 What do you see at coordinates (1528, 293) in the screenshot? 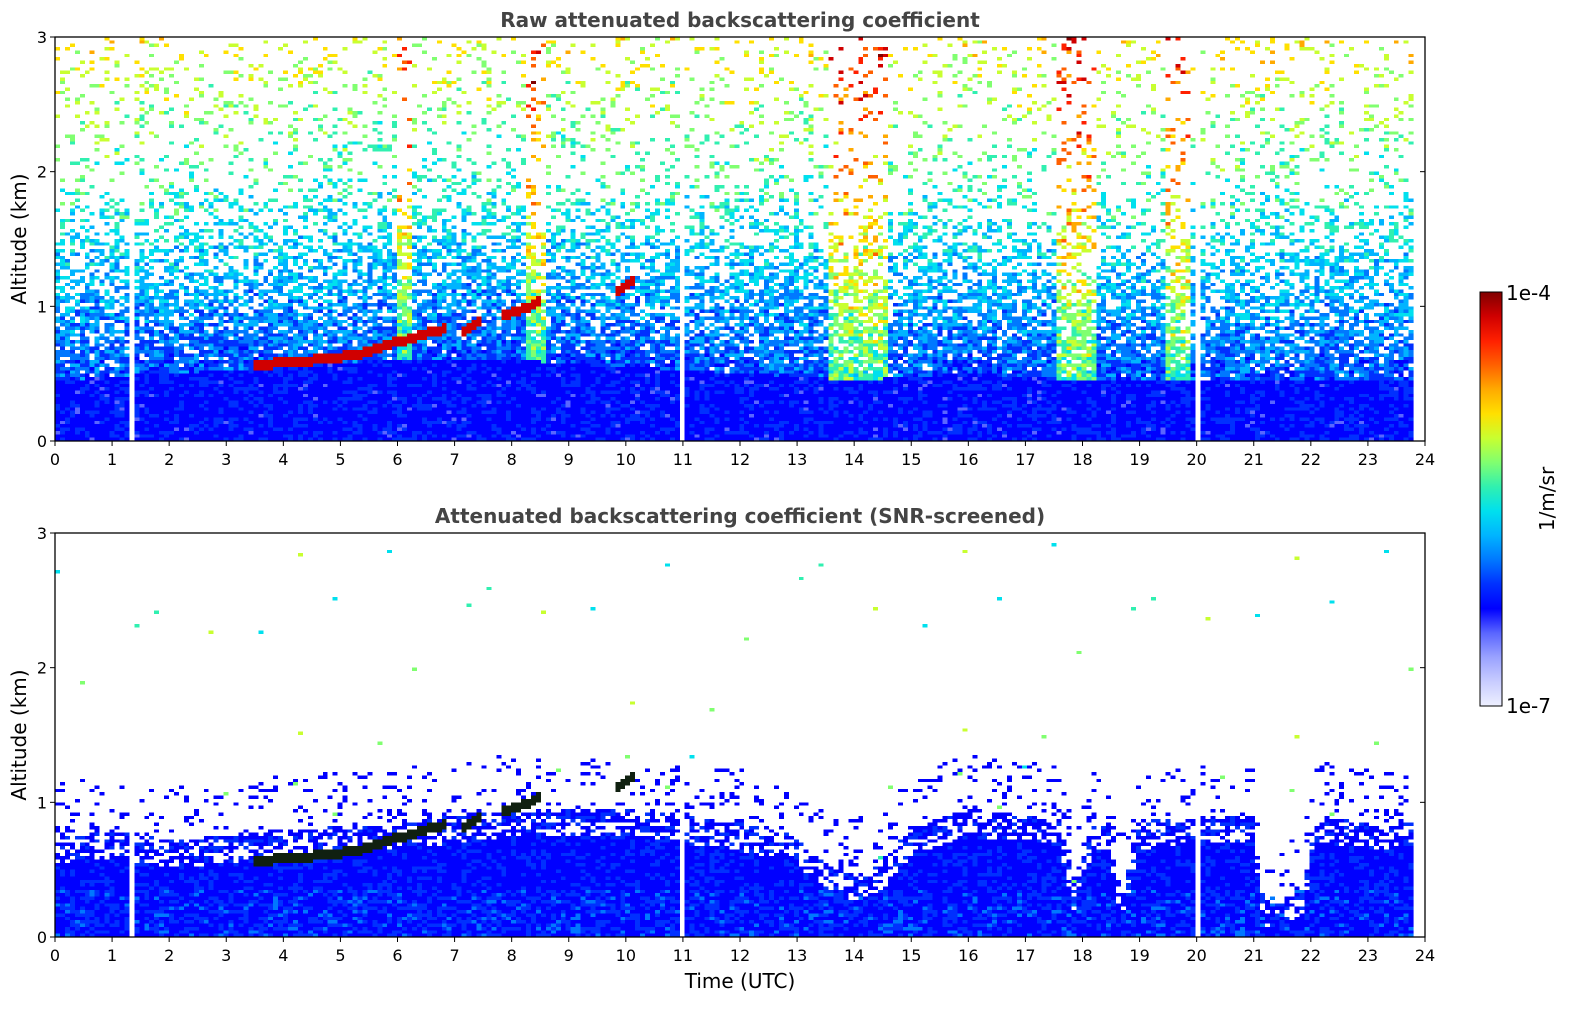
I see `colorbar-max-label: 1e-4` at bounding box center [1528, 293].